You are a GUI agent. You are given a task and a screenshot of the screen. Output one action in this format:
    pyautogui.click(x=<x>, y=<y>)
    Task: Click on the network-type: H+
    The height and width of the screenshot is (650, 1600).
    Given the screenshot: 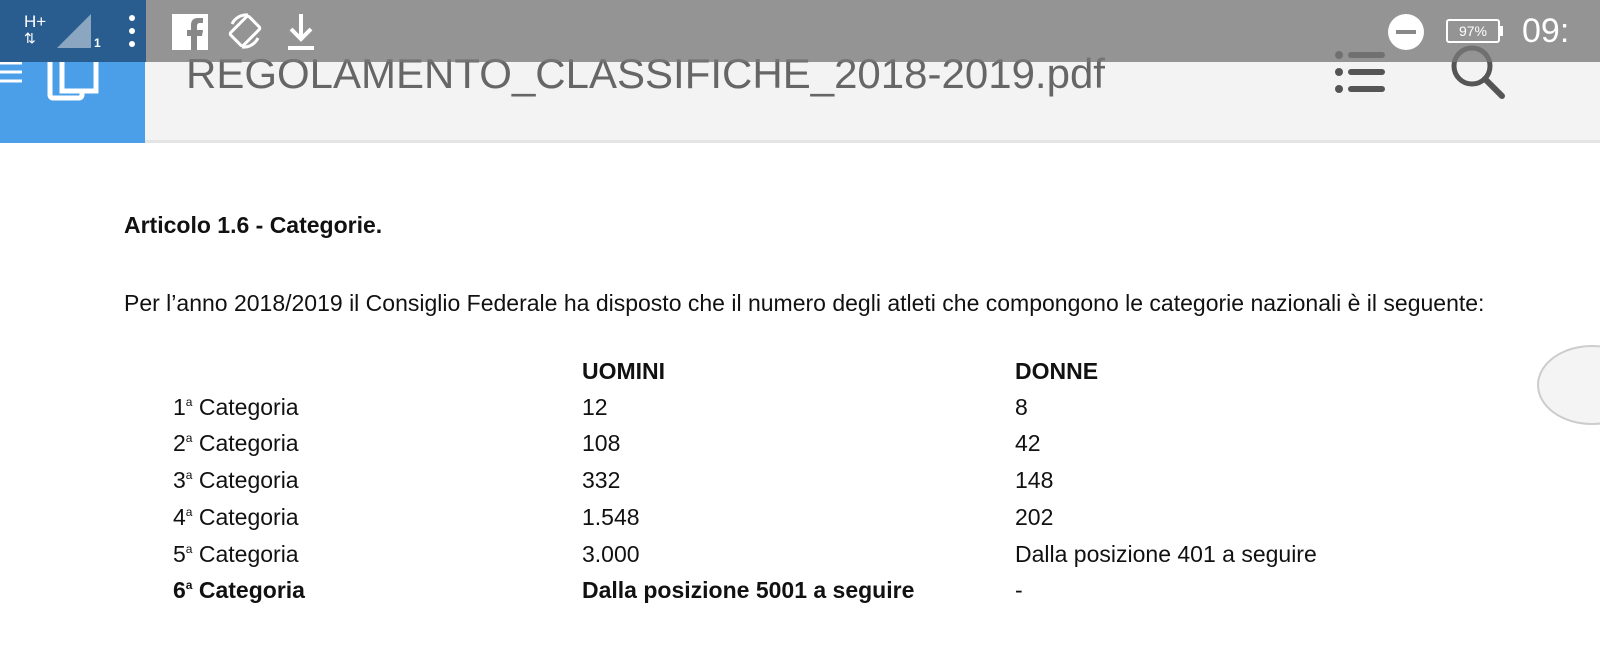 What is the action you would take?
    pyautogui.click(x=35, y=21)
    